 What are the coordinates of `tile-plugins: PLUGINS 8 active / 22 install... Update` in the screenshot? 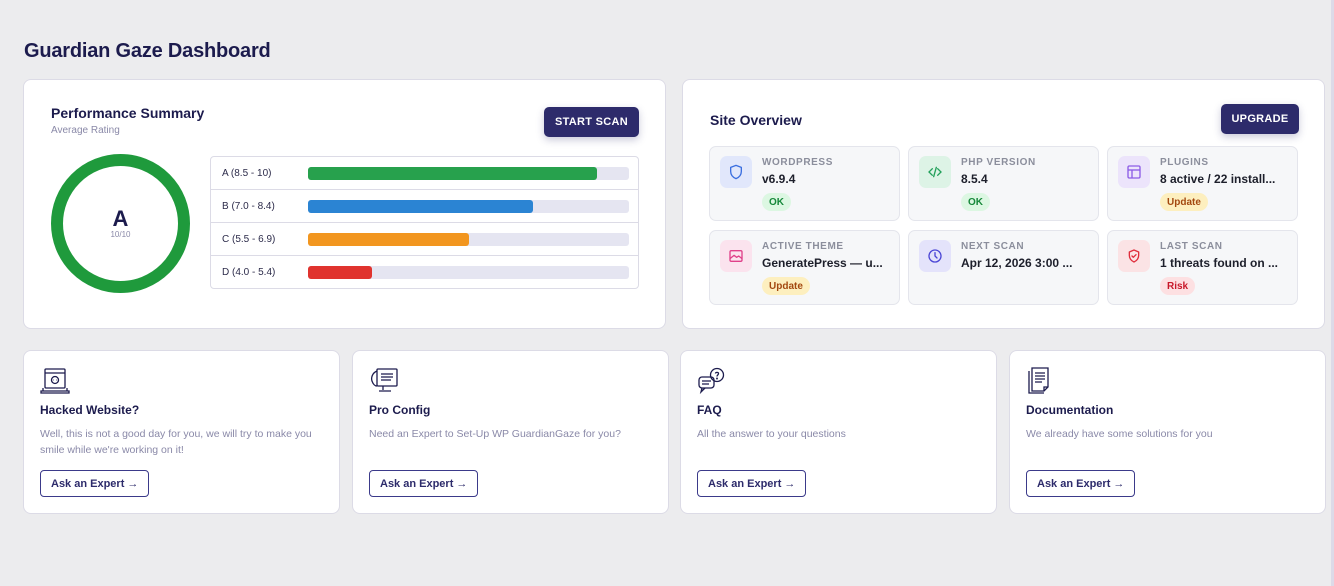 It's located at (1202, 183).